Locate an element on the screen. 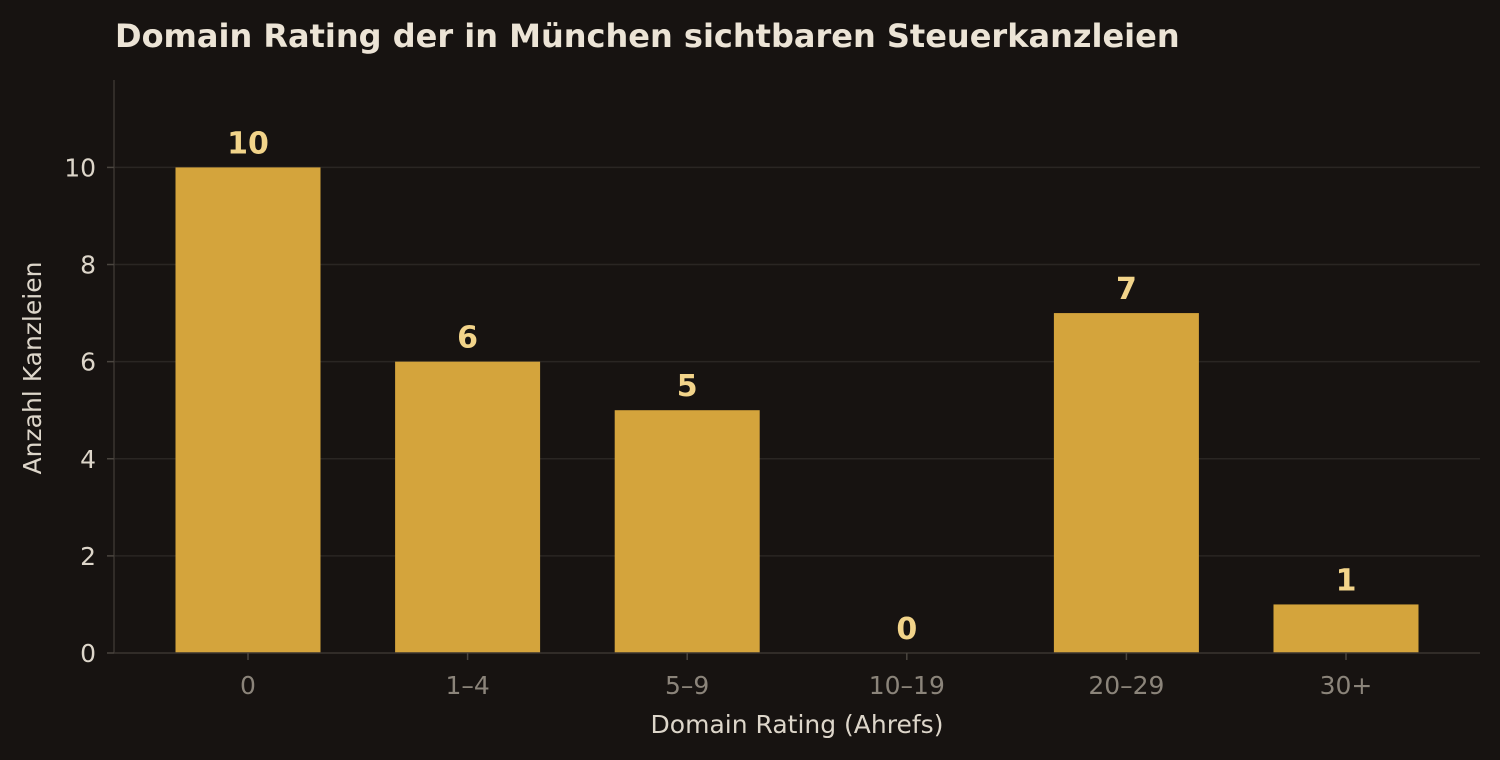 The image size is (1500, 760). y-tick-label: 6 is located at coordinates (88, 362).